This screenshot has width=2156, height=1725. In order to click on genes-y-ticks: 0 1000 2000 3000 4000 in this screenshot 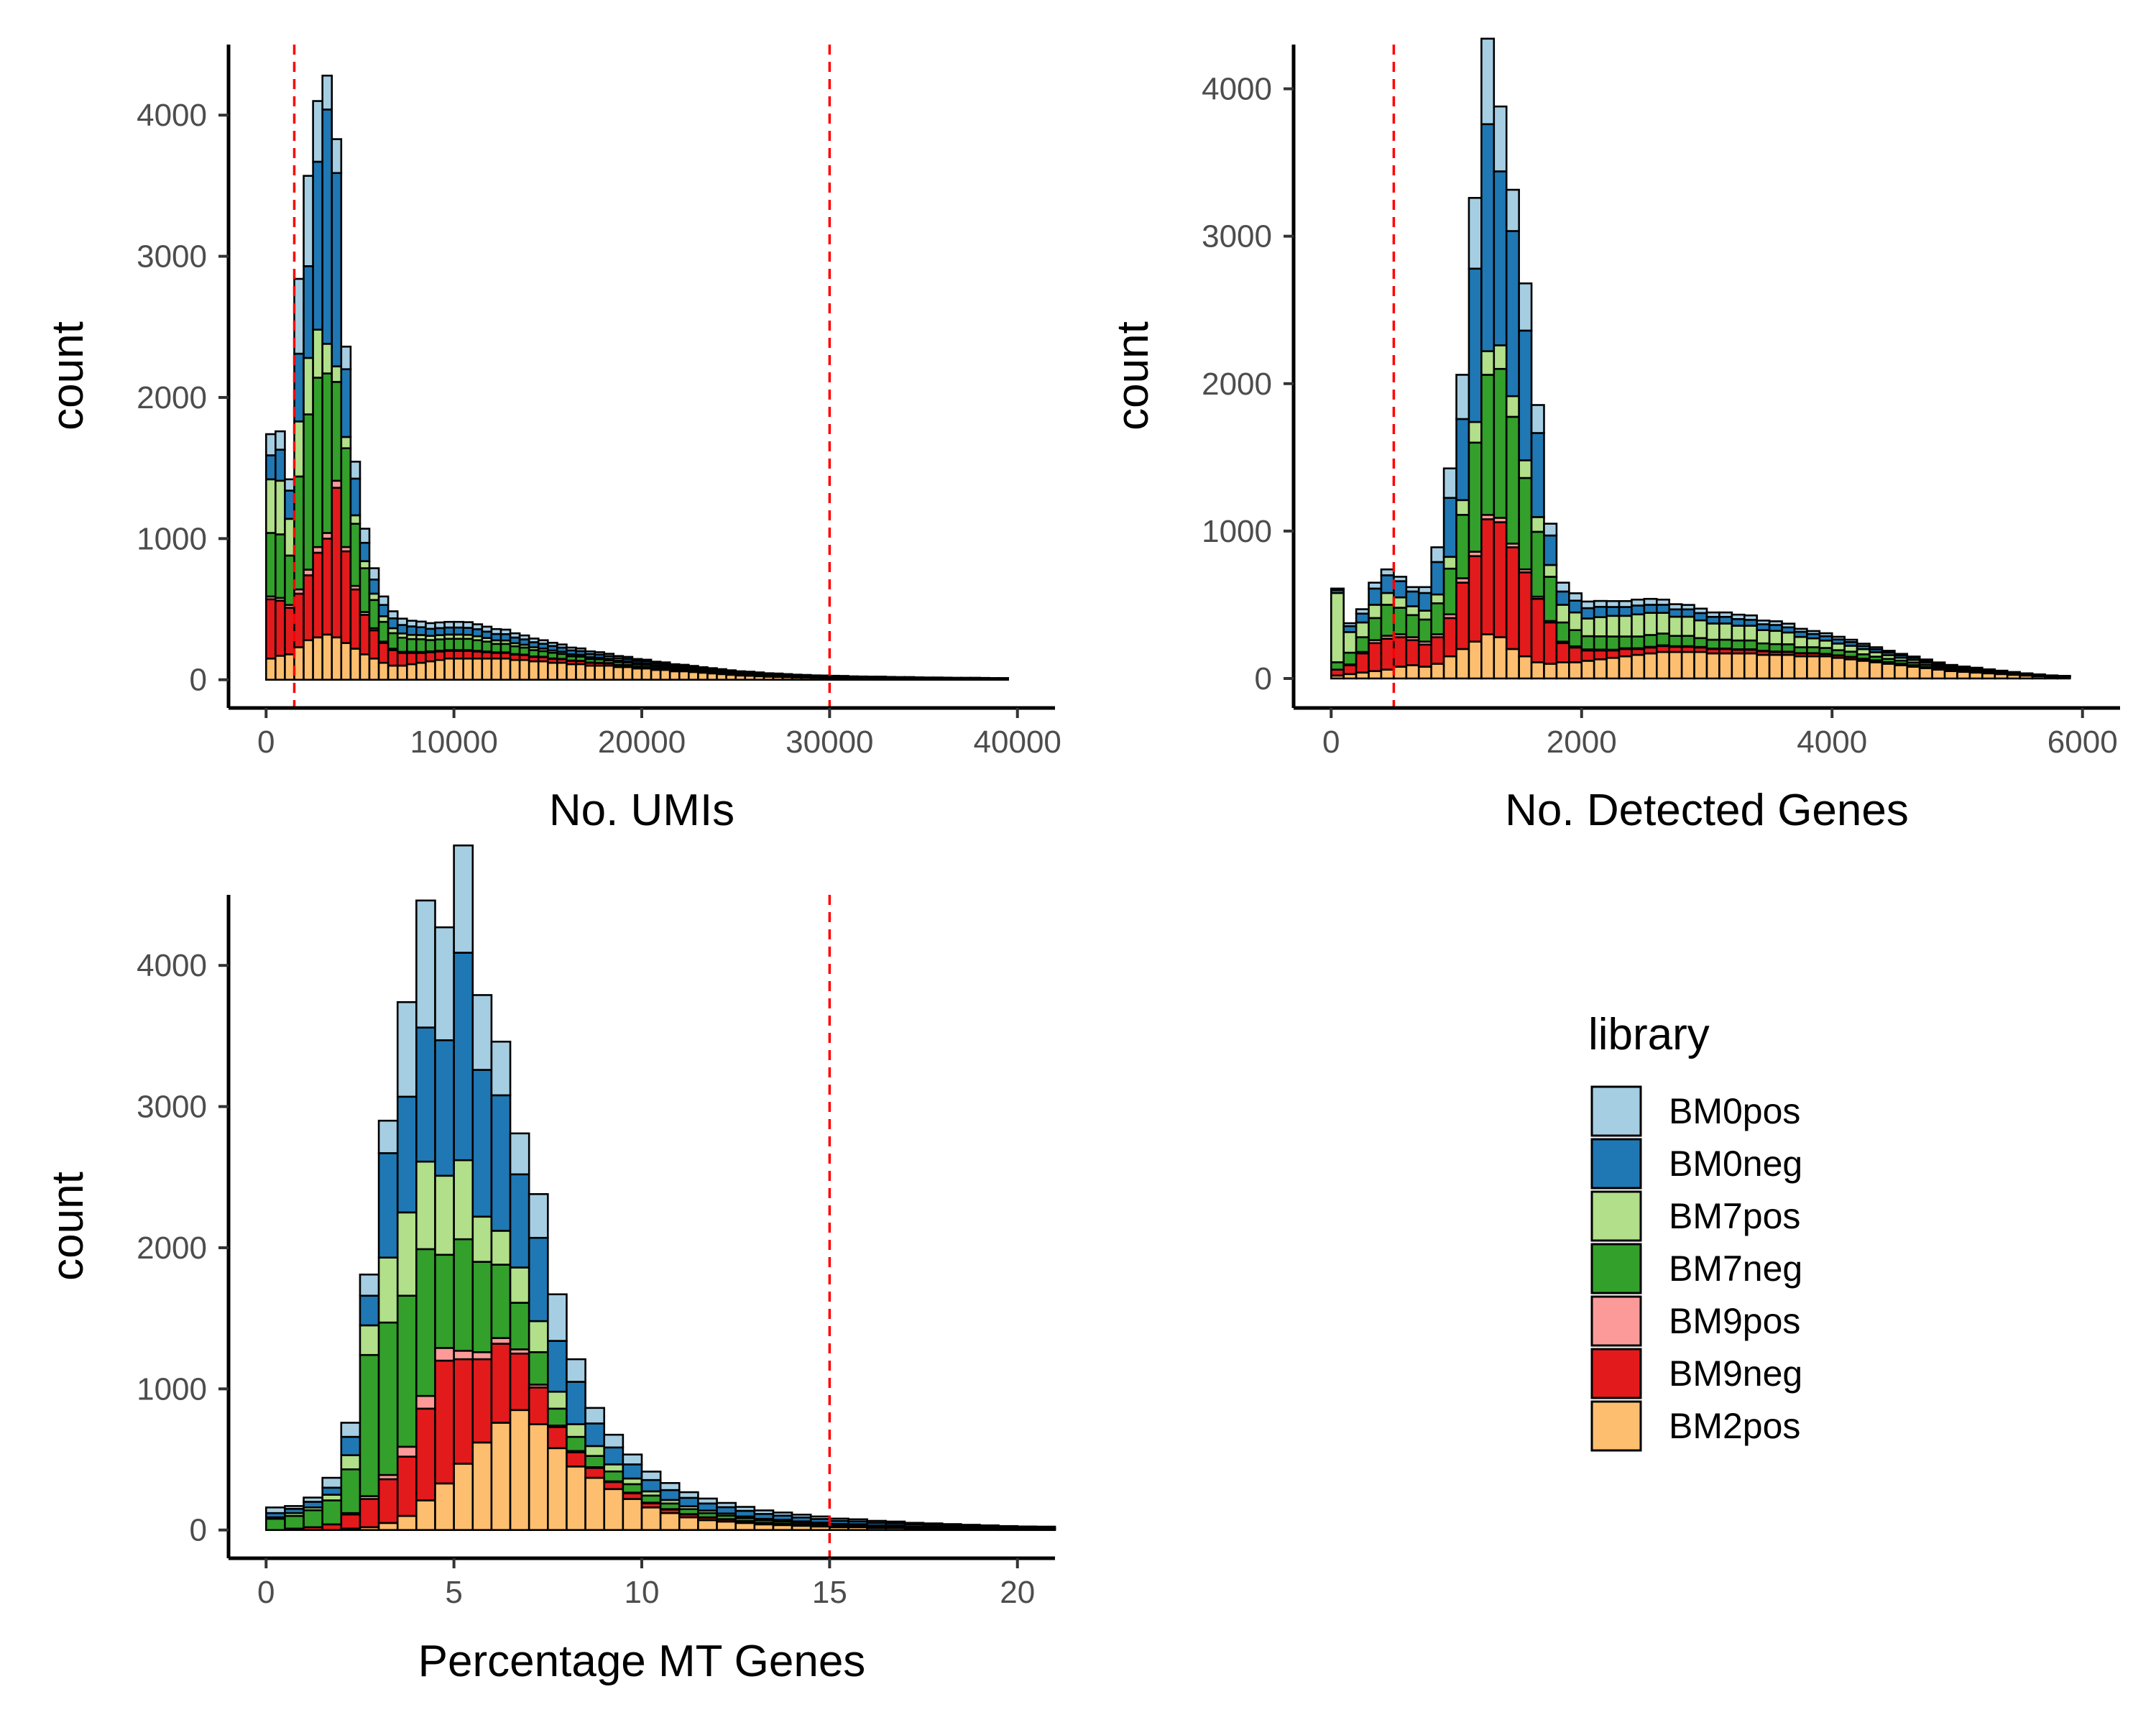, I will do `click(1248, 384)`.